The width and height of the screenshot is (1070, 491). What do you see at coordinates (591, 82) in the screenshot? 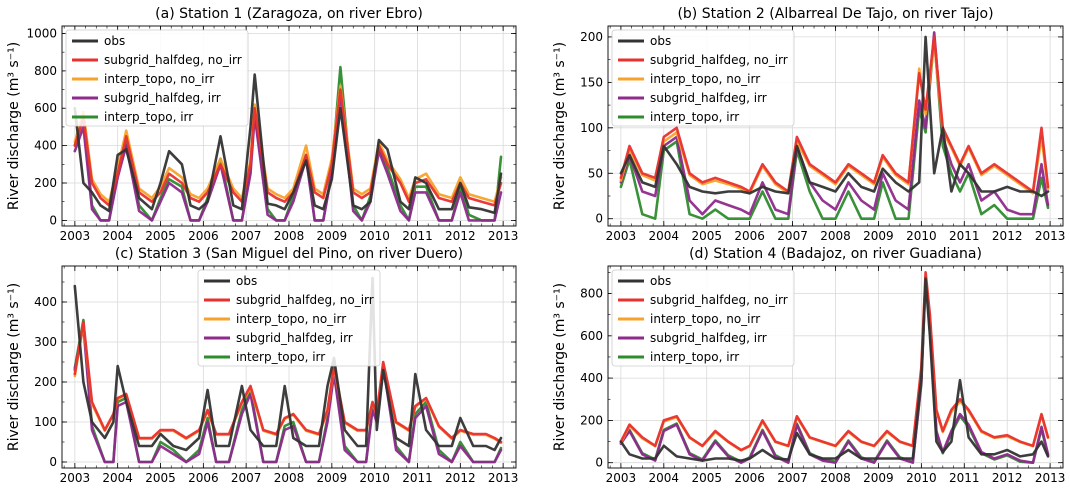
I see `y-tick-label: 150` at bounding box center [591, 82].